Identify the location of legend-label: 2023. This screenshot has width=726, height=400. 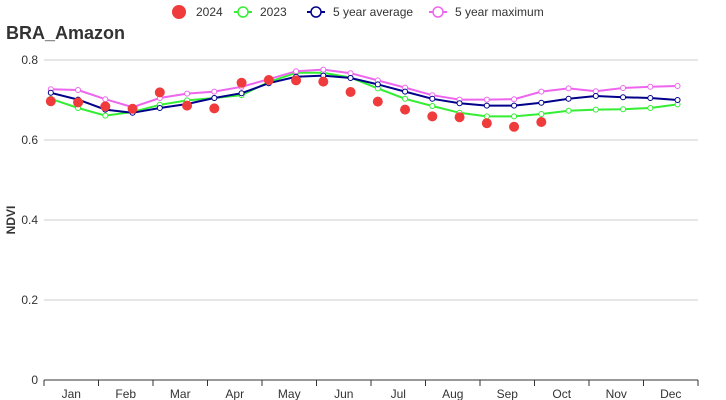
(273, 12).